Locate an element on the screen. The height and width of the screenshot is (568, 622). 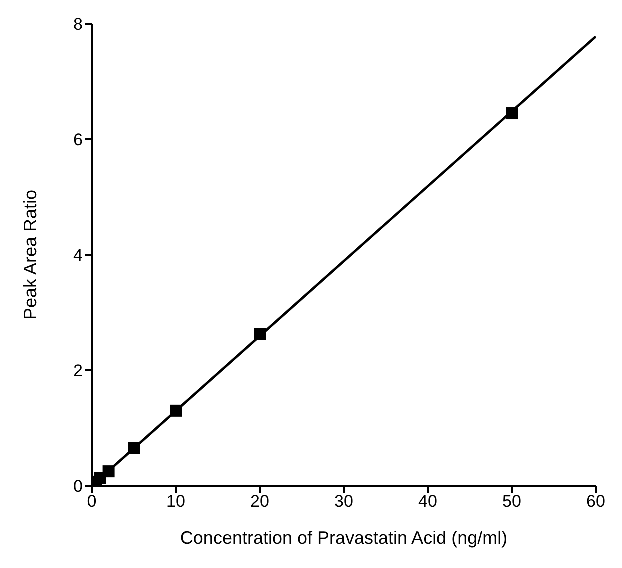
x-tick-label: 50 is located at coordinates (512, 502).